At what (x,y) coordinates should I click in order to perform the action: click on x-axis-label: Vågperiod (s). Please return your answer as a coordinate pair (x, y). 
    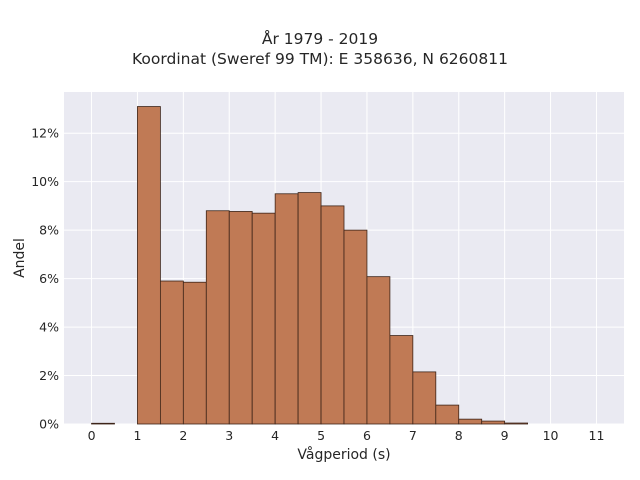
    Looking at the image, I should click on (344, 455).